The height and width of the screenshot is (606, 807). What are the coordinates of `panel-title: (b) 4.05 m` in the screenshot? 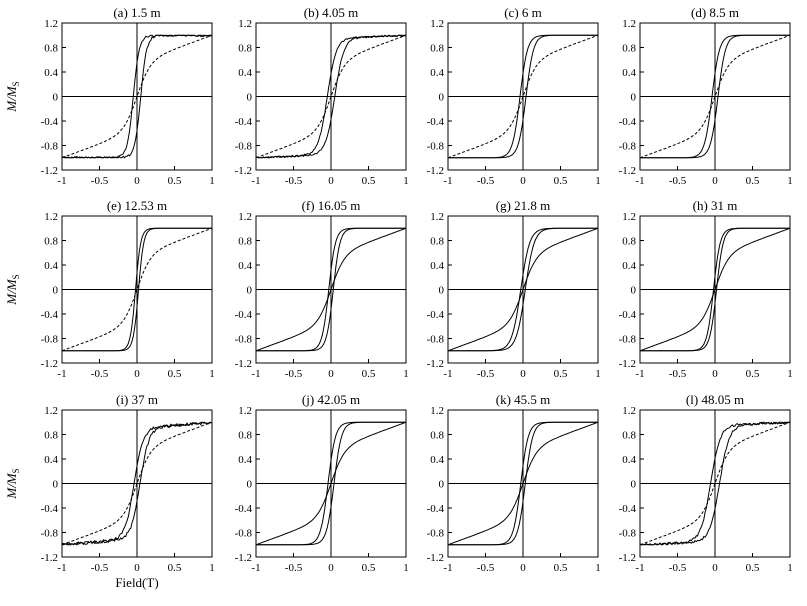 It's located at (331, 12).